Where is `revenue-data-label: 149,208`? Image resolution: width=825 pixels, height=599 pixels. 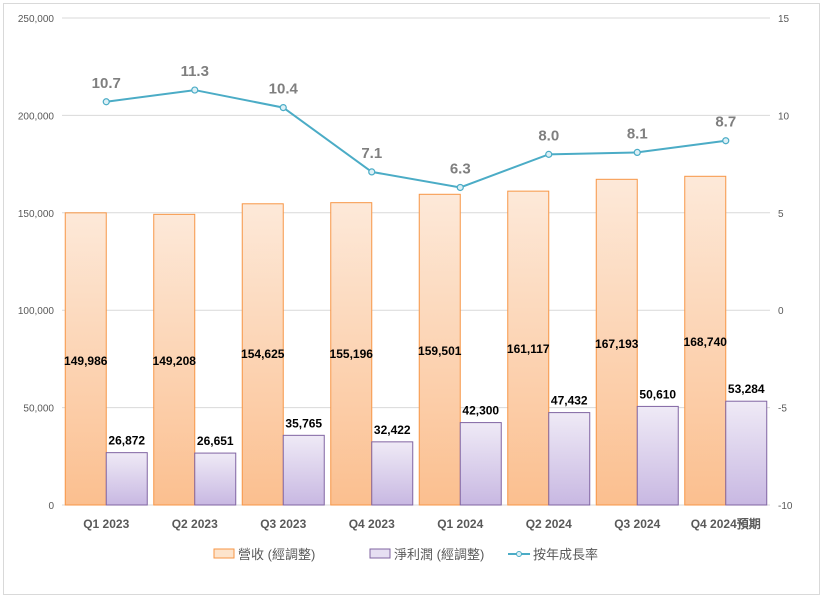 revenue-data-label: 149,208 is located at coordinates (175, 361).